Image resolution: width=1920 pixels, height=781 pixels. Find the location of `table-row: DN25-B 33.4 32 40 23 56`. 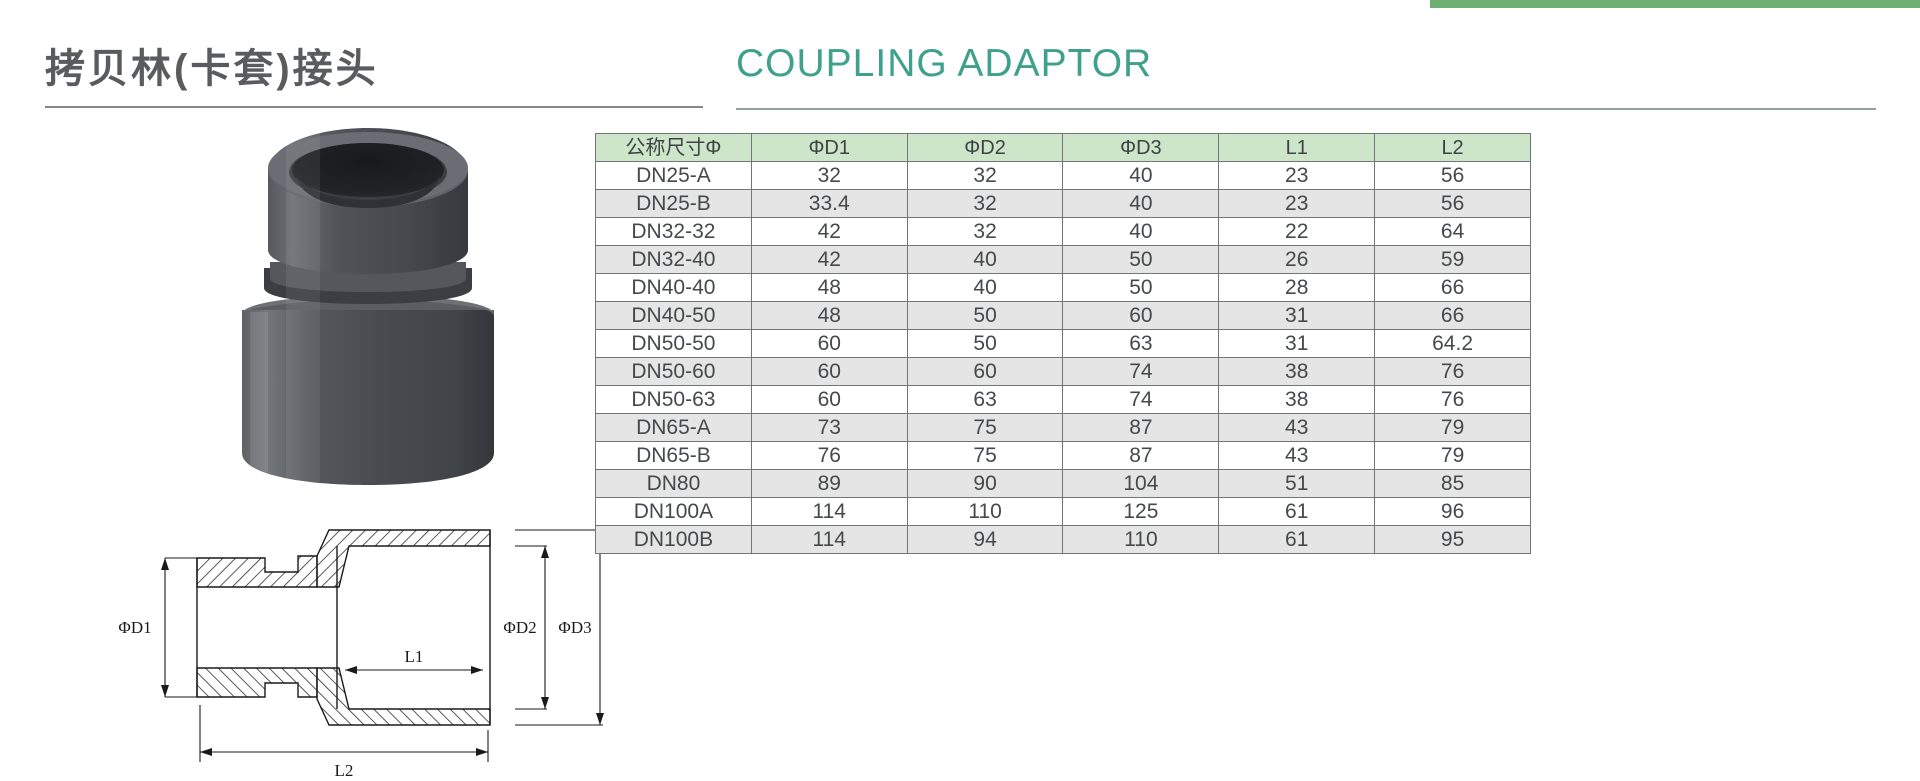

table-row: DN25-B 33.4 32 40 23 56 is located at coordinates (1063, 203).